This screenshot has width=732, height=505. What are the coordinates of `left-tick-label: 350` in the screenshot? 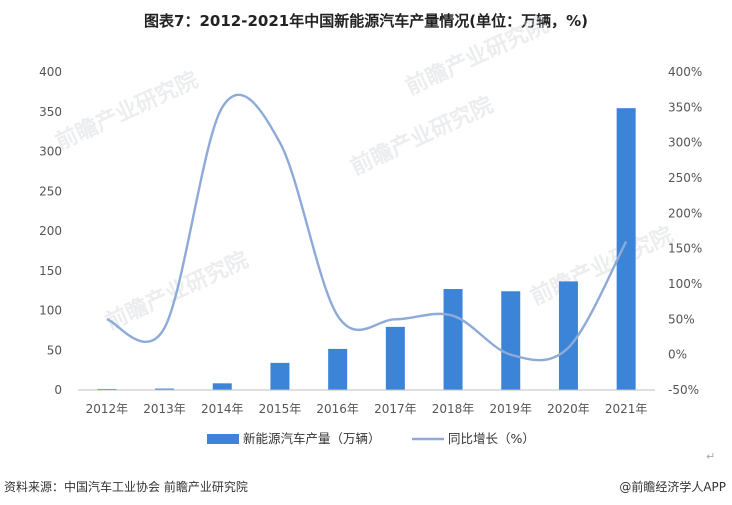 It's located at (50, 112).